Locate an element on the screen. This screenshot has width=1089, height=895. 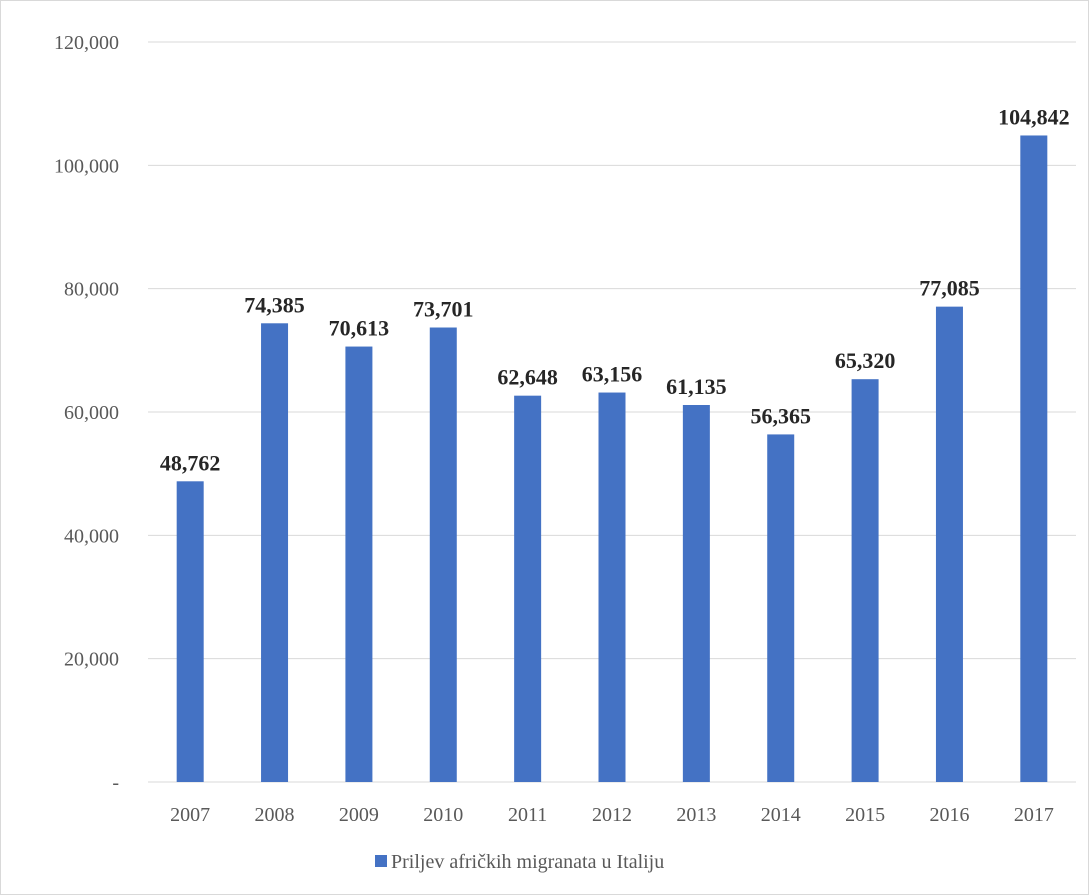
y-tick-label: 120,000 is located at coordinates (86, 43).